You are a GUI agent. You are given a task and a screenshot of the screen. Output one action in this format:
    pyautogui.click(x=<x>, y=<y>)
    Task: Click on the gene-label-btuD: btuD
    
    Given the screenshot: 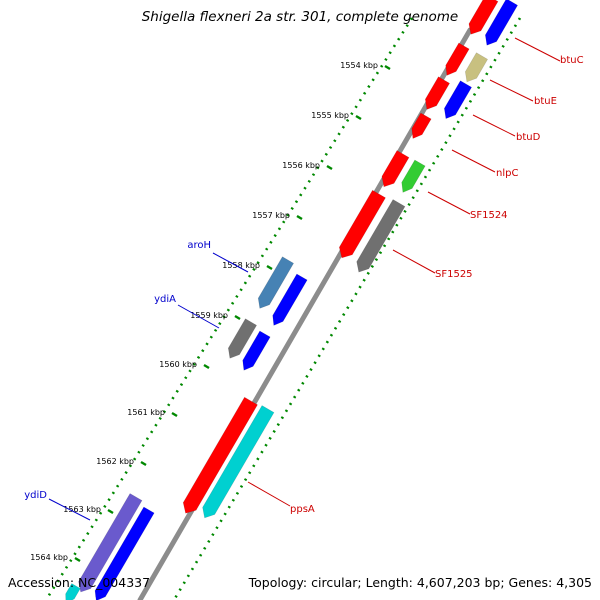 What is the action you would take?
    pyautogui.click(x=528, y=137)
    